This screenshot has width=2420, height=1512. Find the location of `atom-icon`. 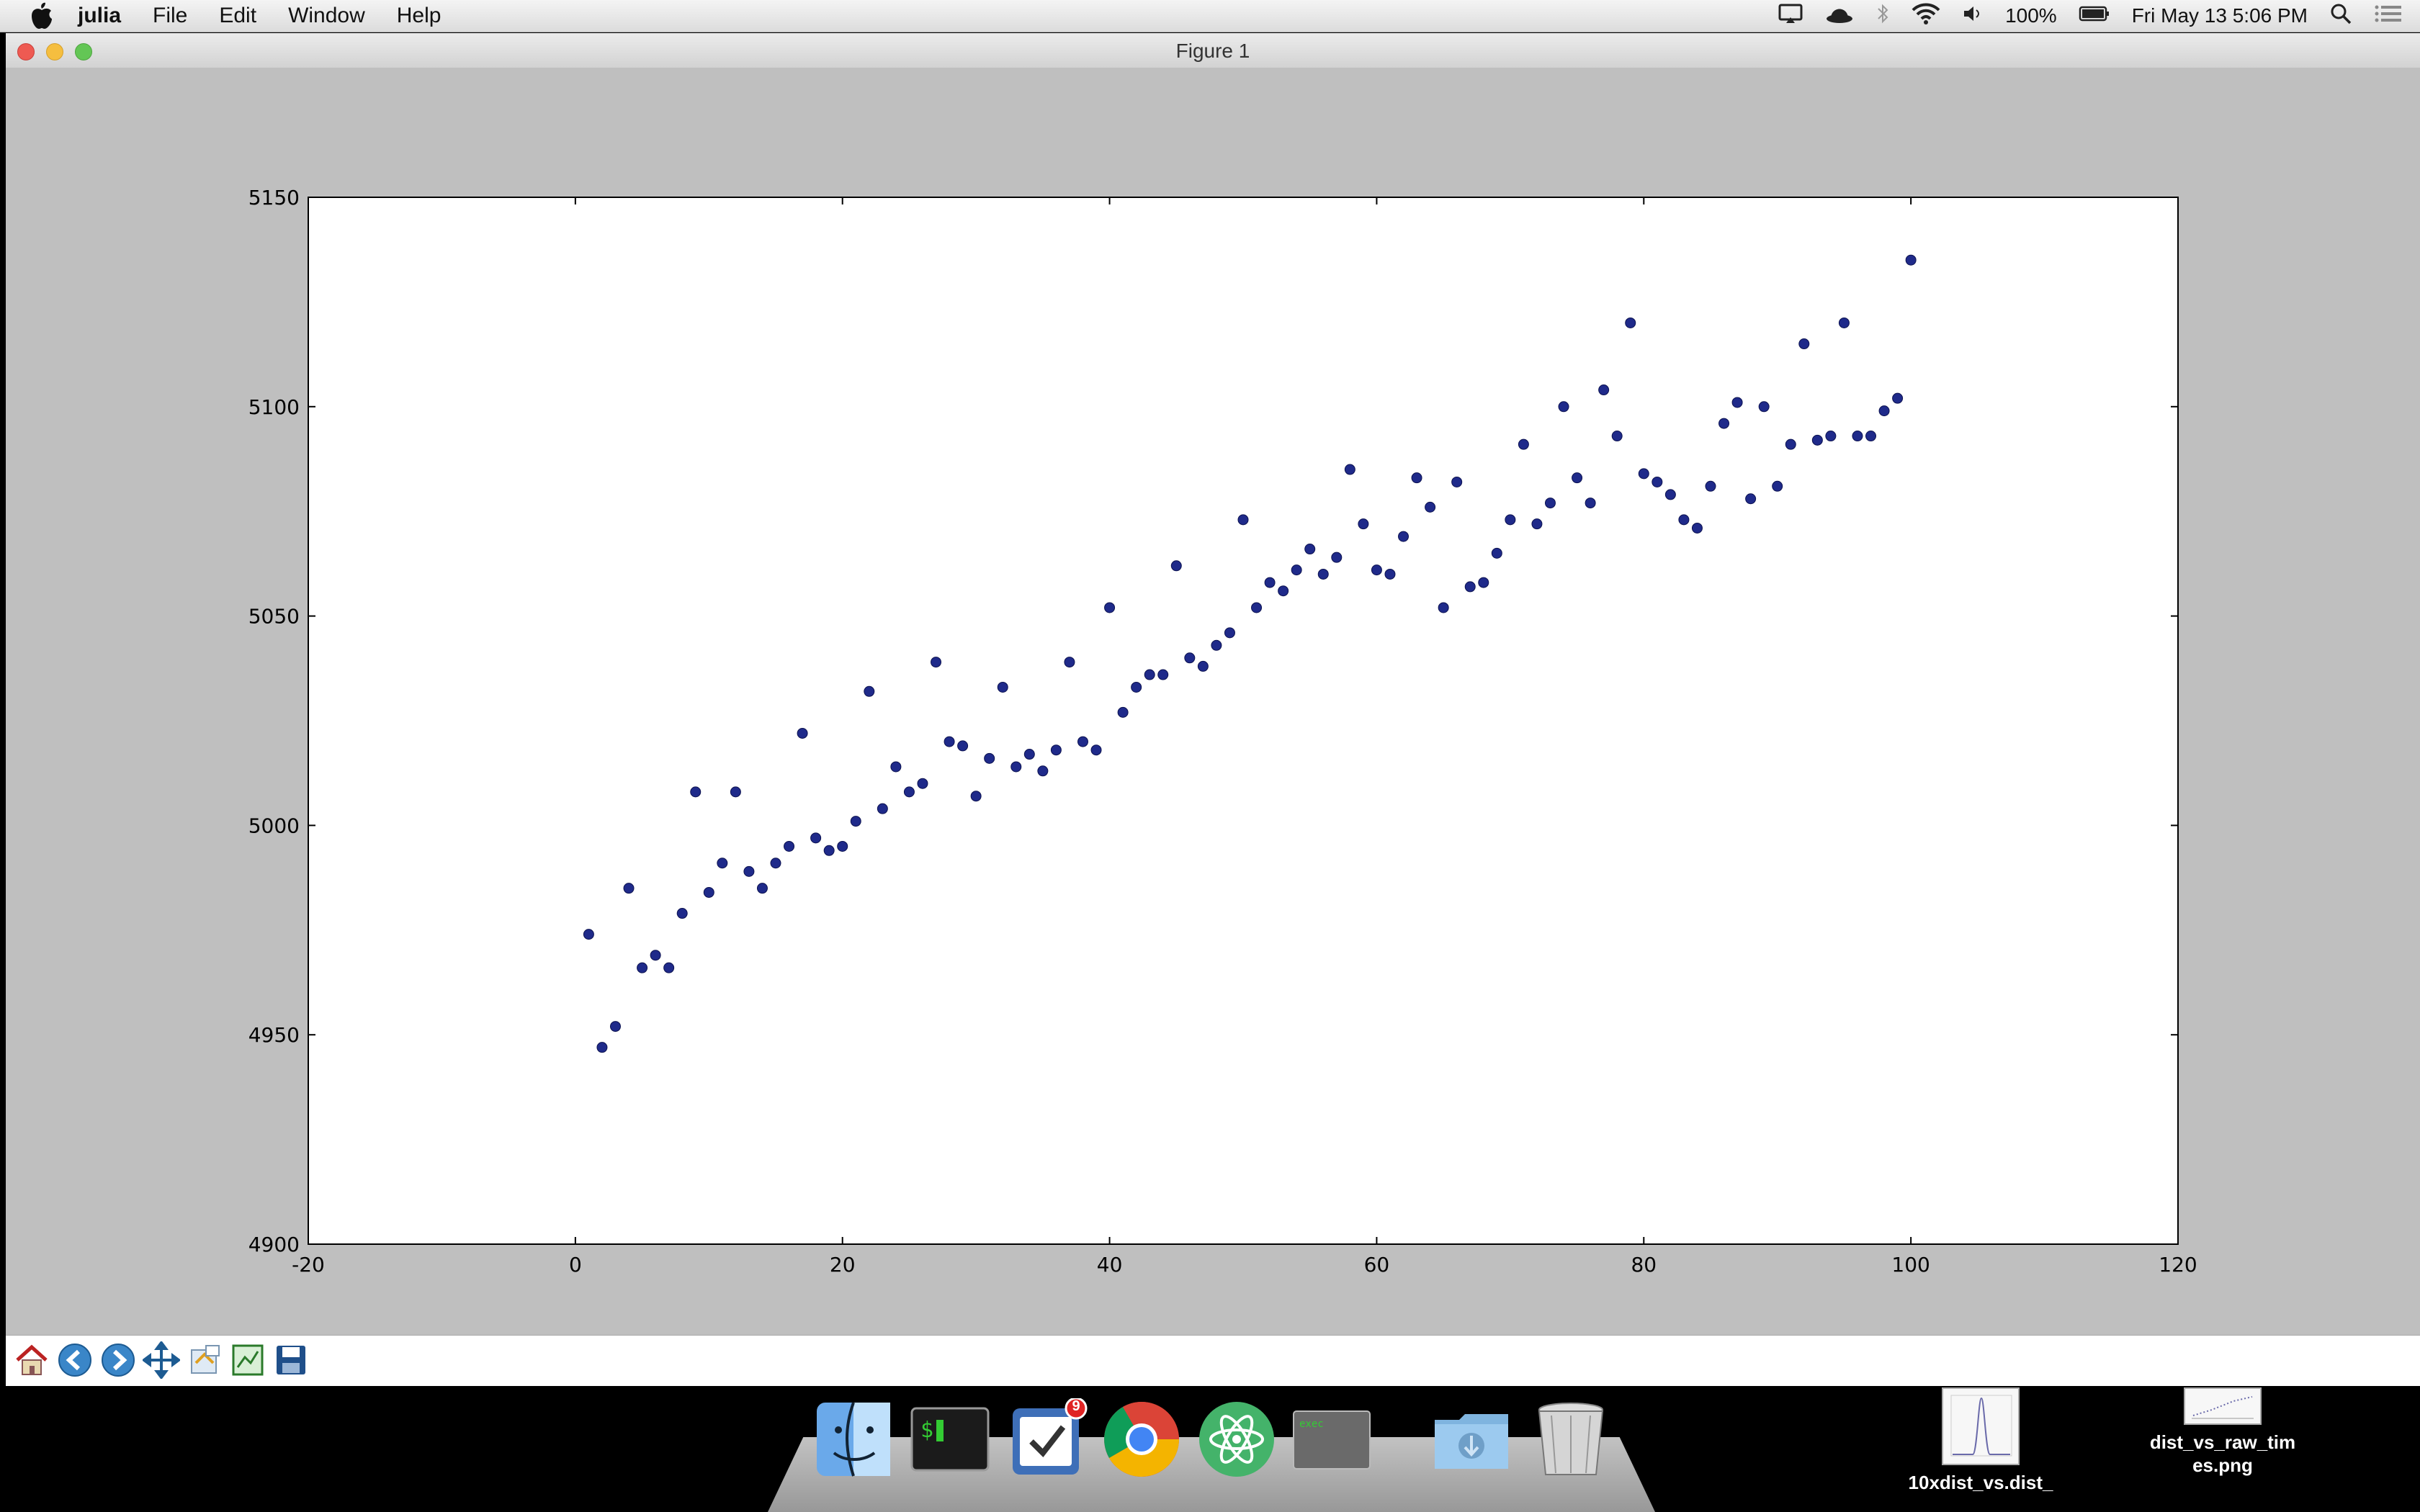

atom-icon is located at coordinates (1237, 1439).